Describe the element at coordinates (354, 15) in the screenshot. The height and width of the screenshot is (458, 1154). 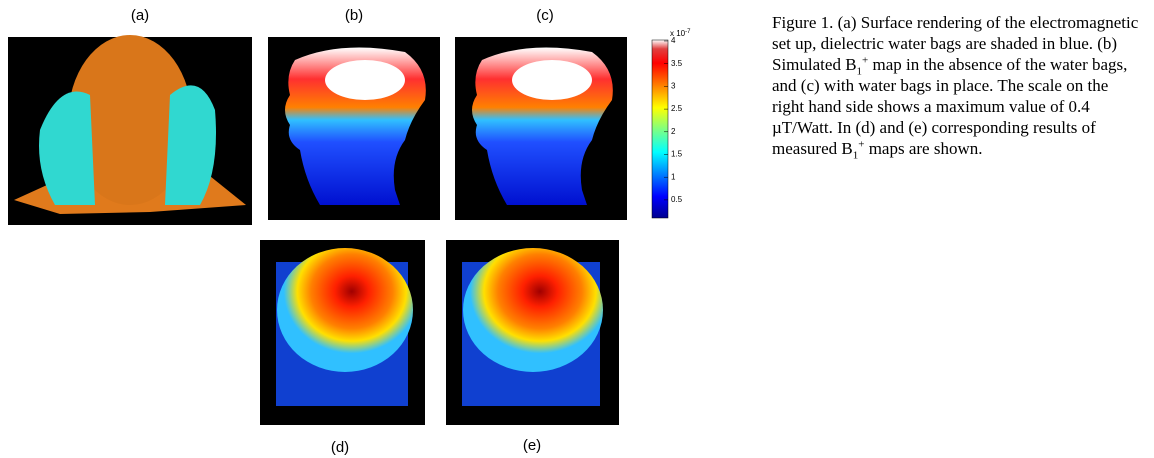
I see `panel-label: (b)` at that location.